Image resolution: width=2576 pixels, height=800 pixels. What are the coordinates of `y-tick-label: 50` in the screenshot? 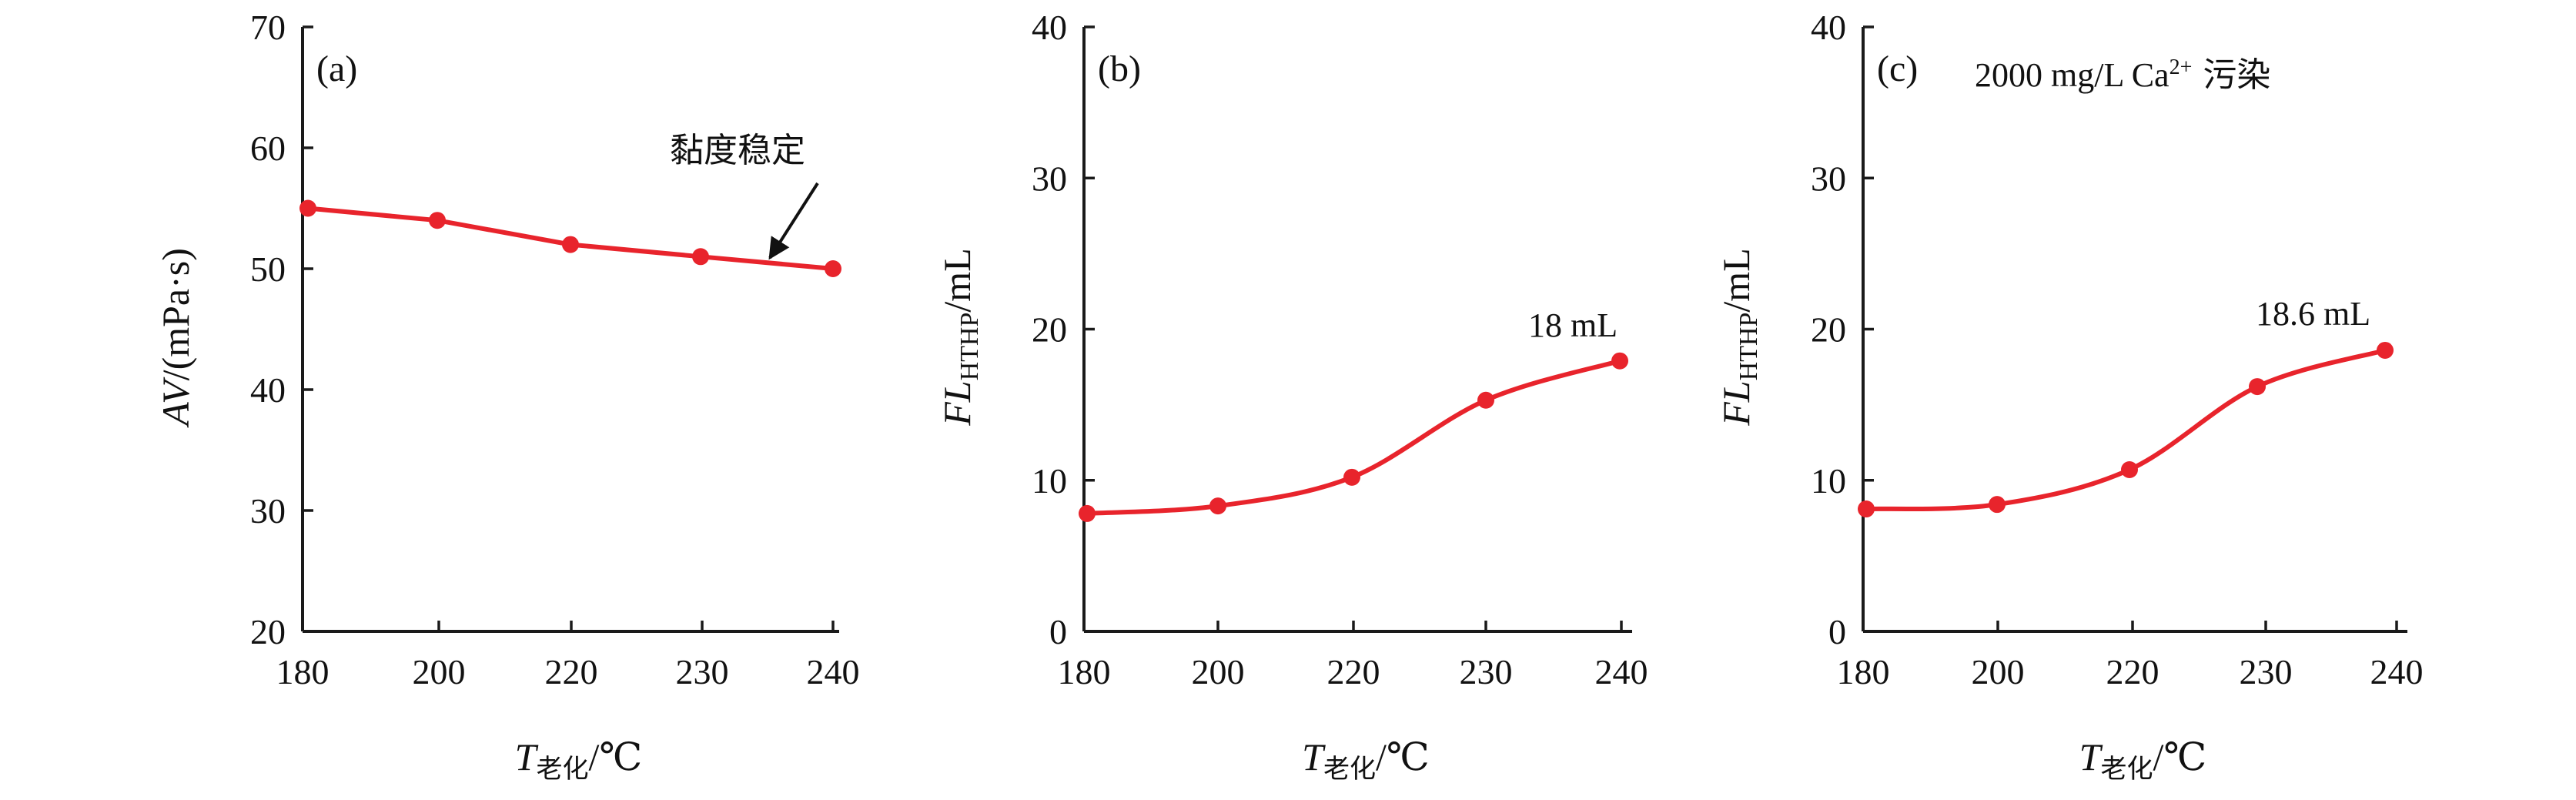 It's located at (268, 269).